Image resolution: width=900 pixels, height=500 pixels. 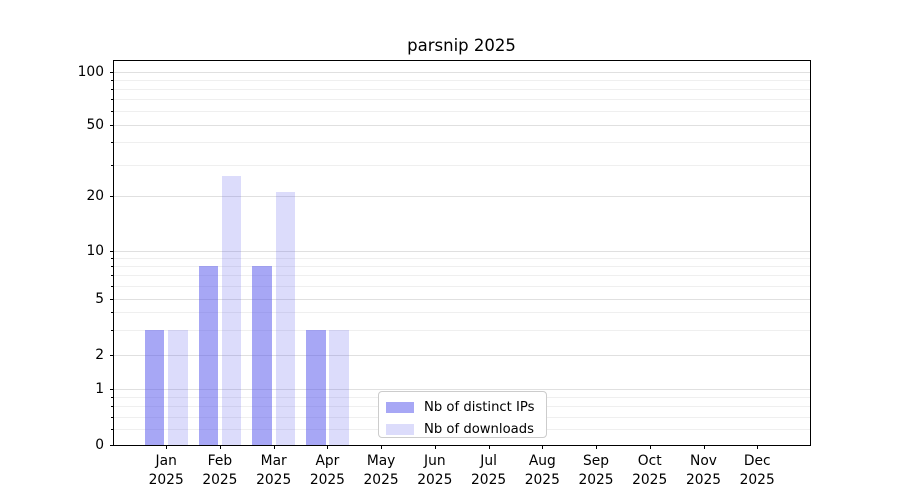 What do you see at coordinates (489, 470) in the screenshot?
I see `x-tick-label: Jul 2025` at bounding box center [489, 470].